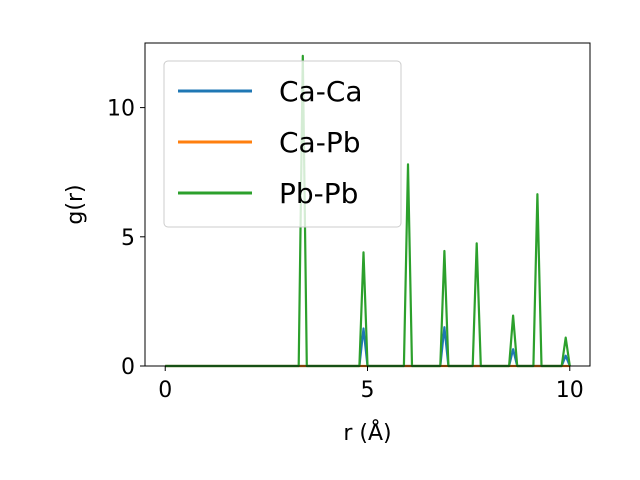 This screenshot has width=640, height=480. I want to click on legend-label: Pb-Pb, so click(318, 193).